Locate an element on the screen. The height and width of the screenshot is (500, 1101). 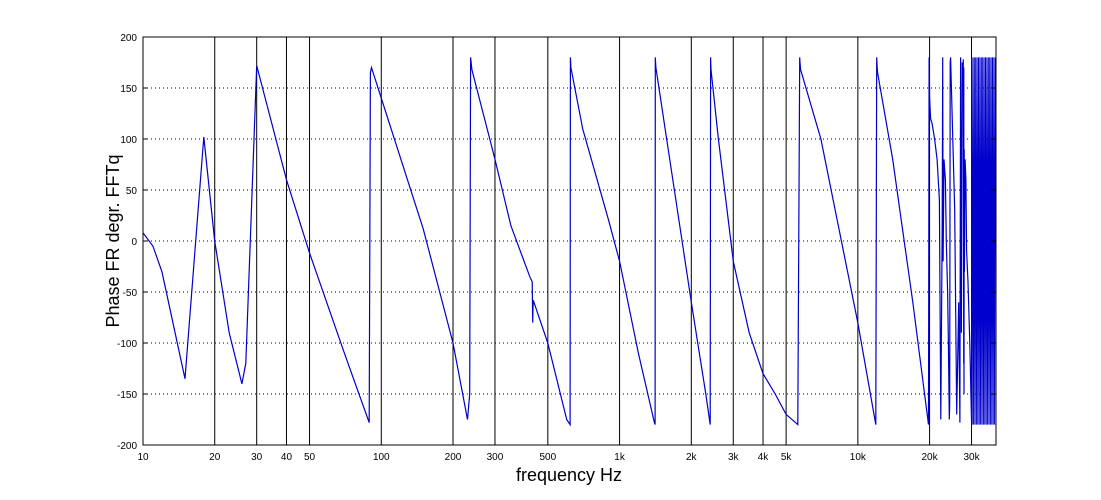
y-tick-label: 50 is located at coordinates (132, 191).